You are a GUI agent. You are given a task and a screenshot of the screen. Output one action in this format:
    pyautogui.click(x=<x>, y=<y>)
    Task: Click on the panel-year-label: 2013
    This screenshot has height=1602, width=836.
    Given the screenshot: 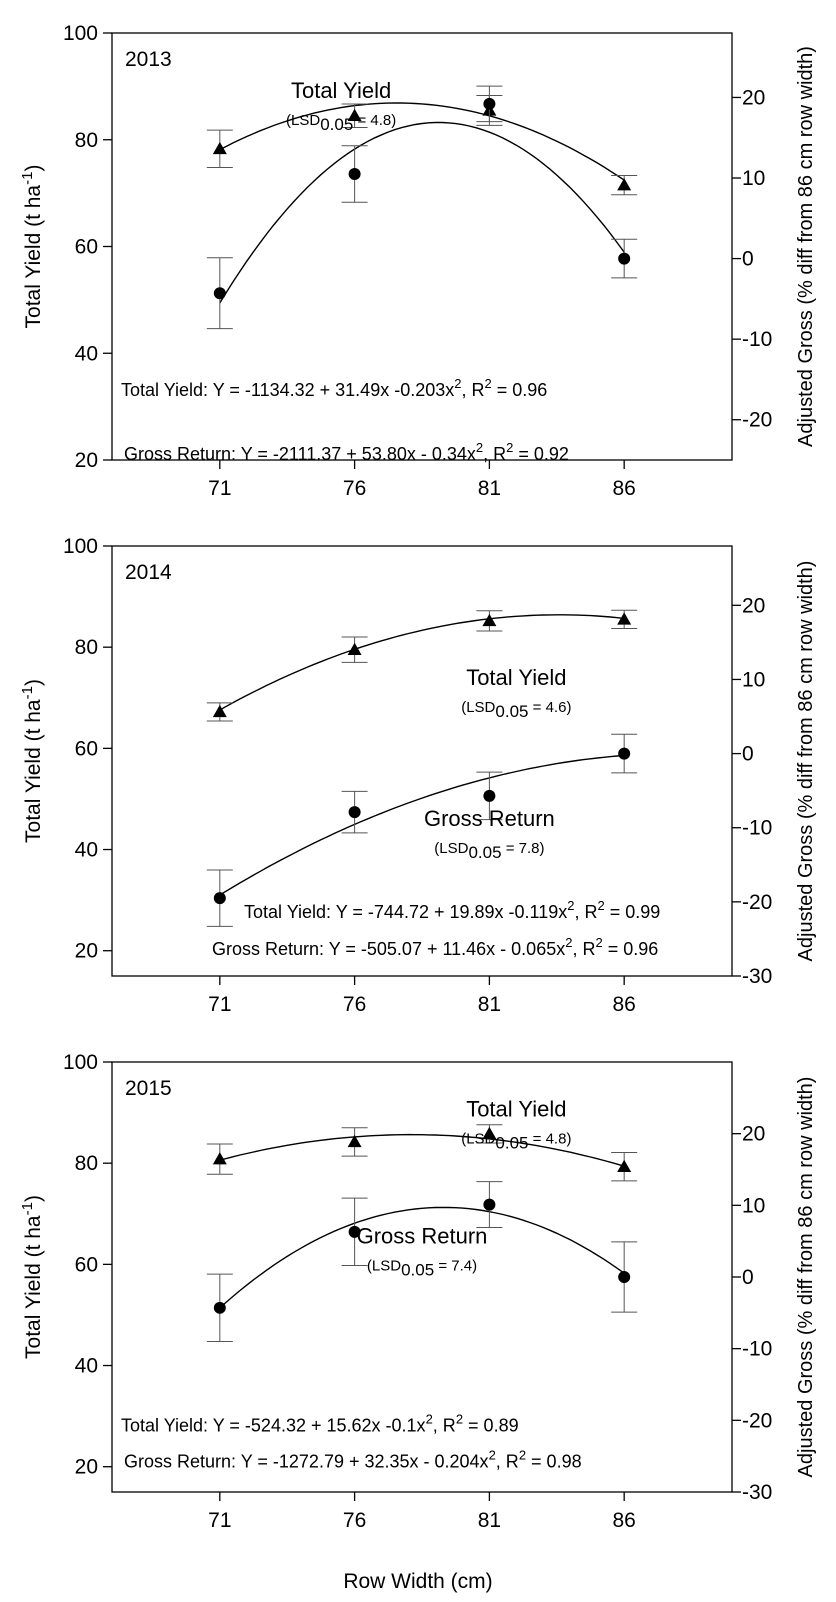 What is the action you would take?
    pyautogui.click(x=148, y=59)
    